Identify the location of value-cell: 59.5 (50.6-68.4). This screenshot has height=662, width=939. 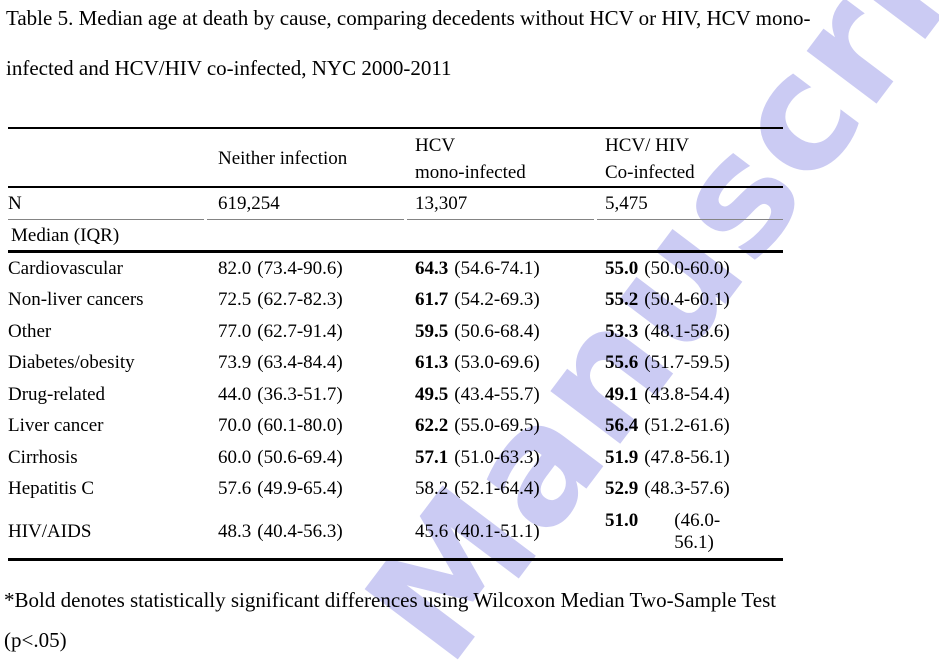
(510, 332).